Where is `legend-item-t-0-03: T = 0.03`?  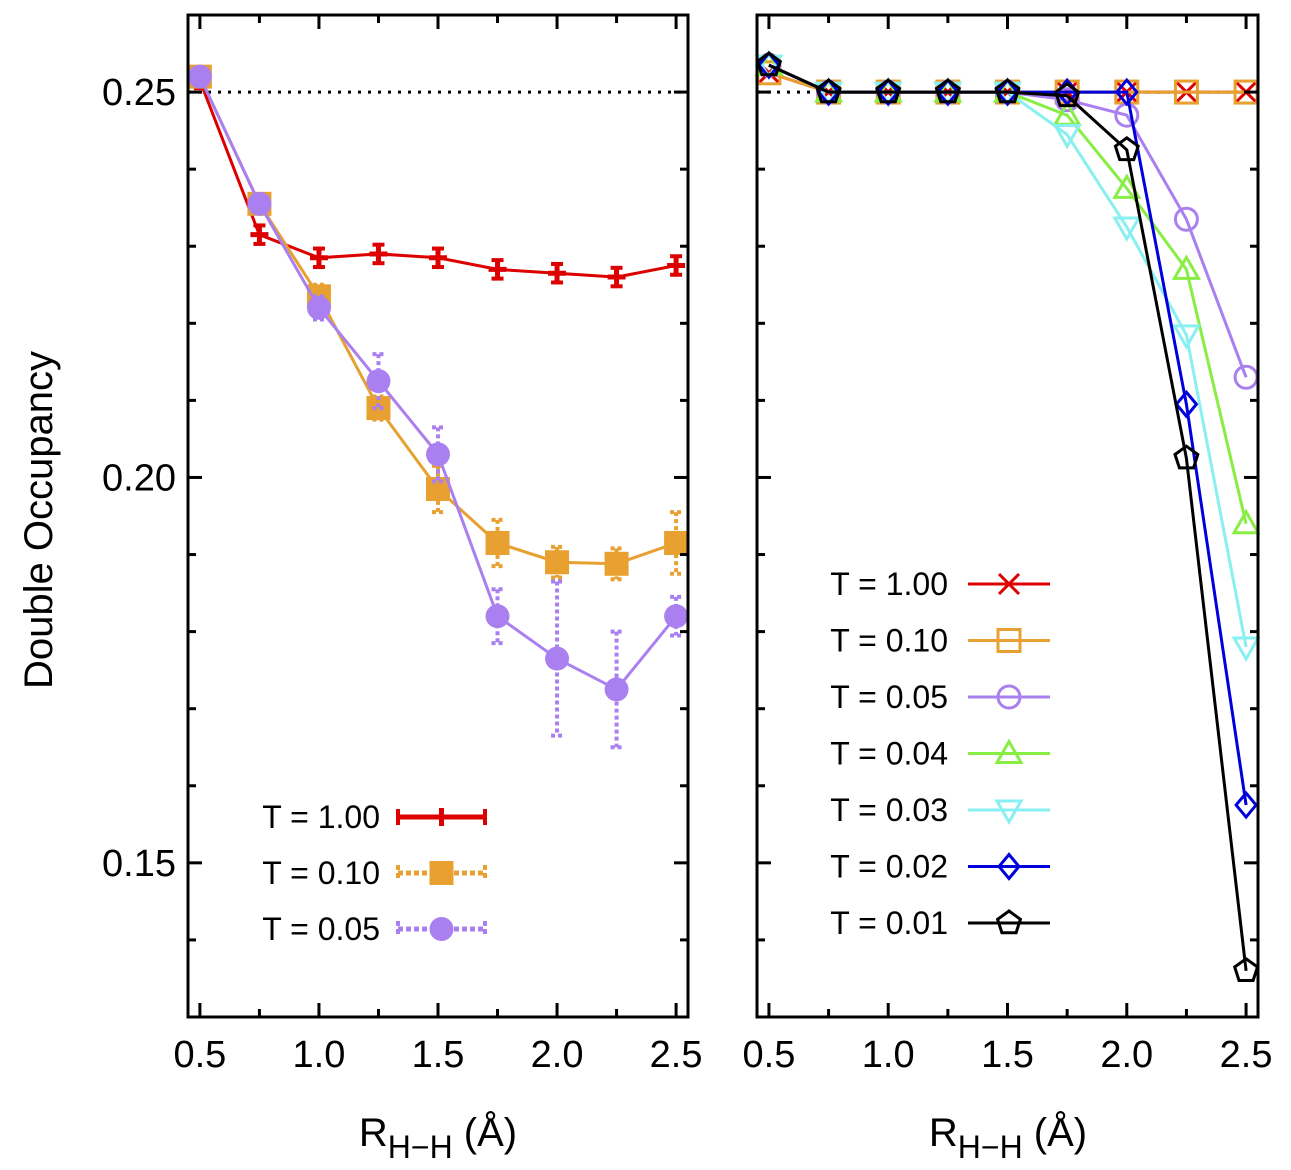 legend-item-t-0-03: T = 0.03 is located at coordinates (940, 810).